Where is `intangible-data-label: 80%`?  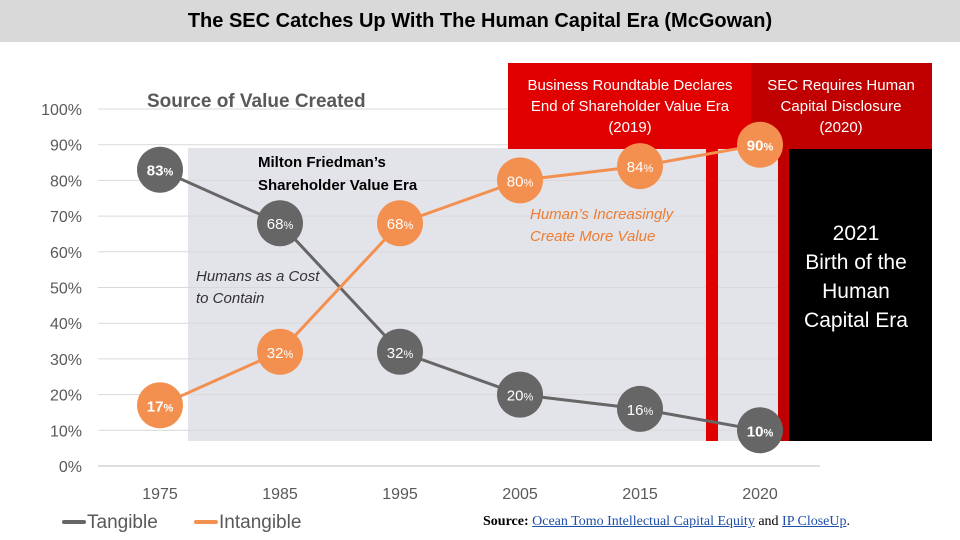 intangible-data-label: 80% is located at coordinates (520, 181).